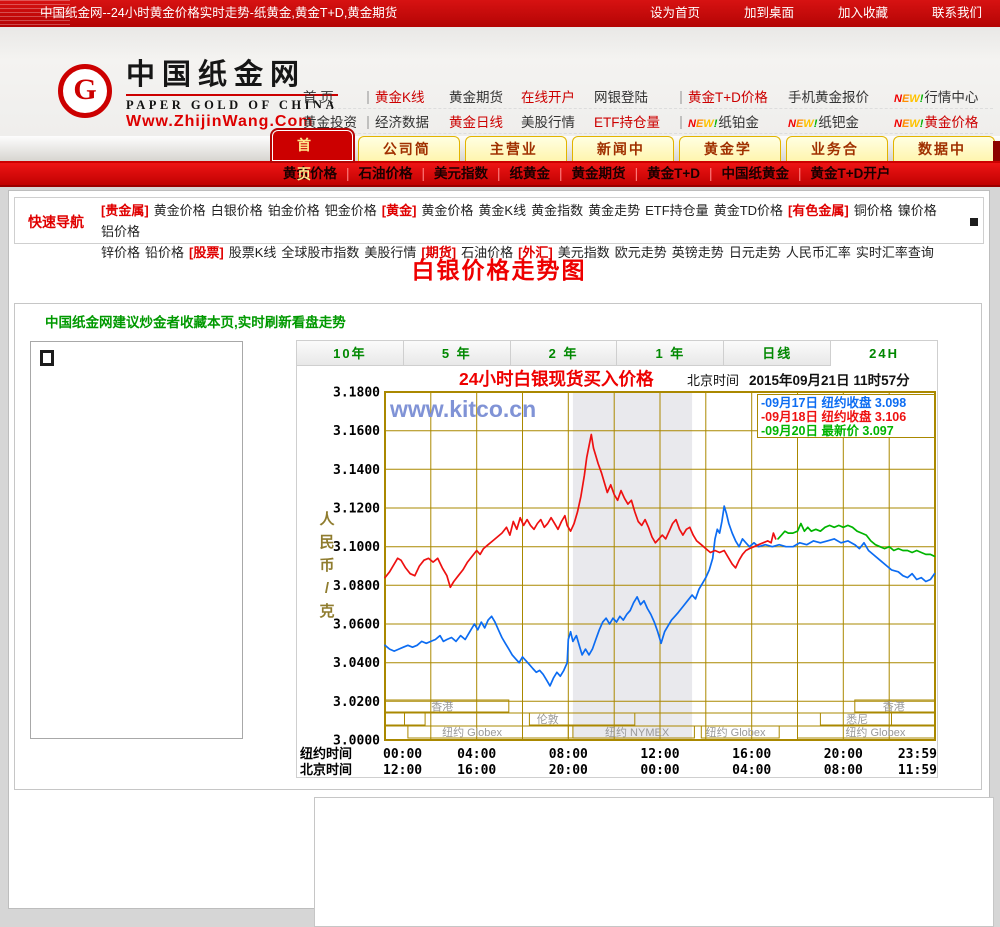 Image resolution: width=1000 pixels, height=927 pixels. Describe the element at coordinates (457, 353) in the screenshot. I see `chart-tab-5年: 5 年` at that location.